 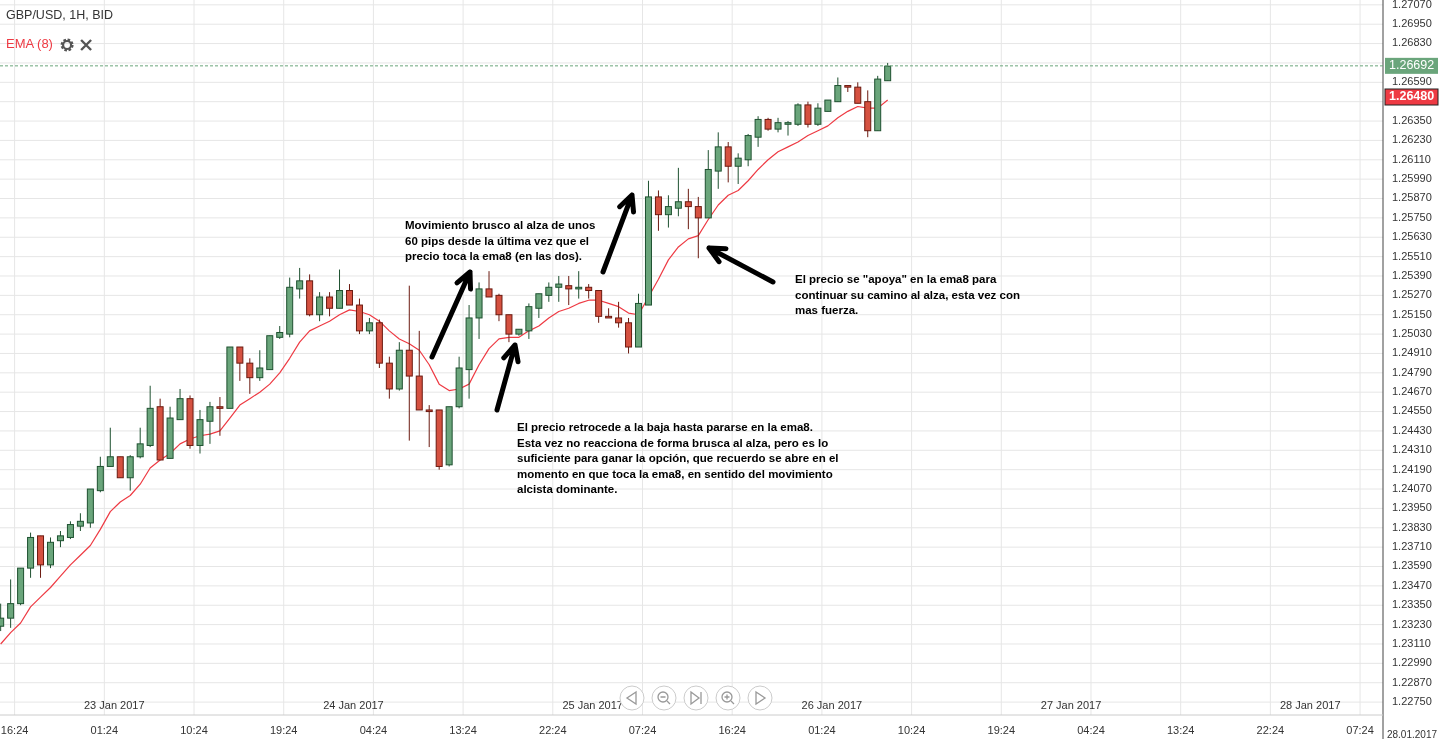 What do you see at coordinates (1412, 604) in the screenshot?
I see `y-tick-label: 1.23350` at bounding box center [1412, 604].